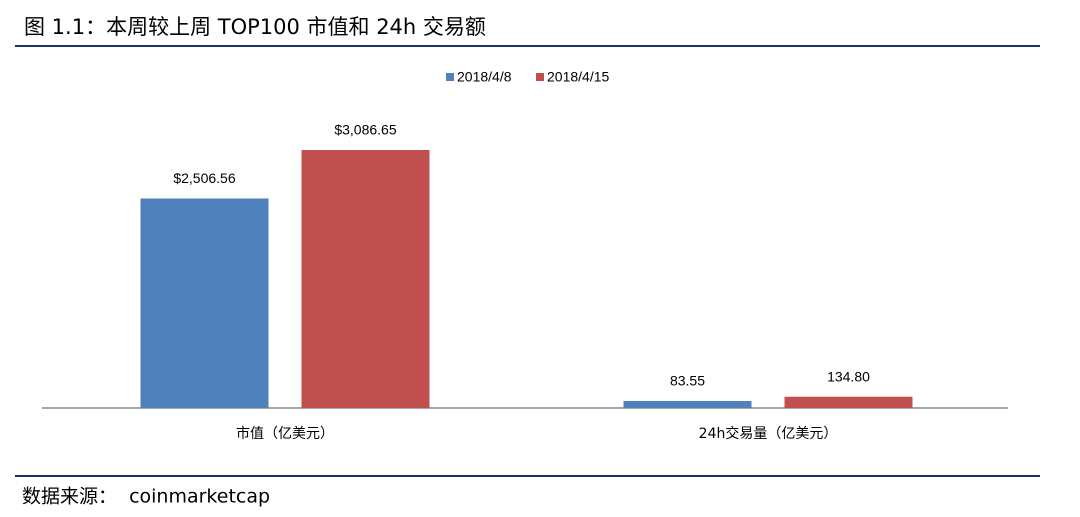 The height and width of the screenshot is (517, 1080). Describe the element at coordinates (768, 433) in the screenshot. I see `x-tick-label: 24h交易量（亿美元）` at that location.